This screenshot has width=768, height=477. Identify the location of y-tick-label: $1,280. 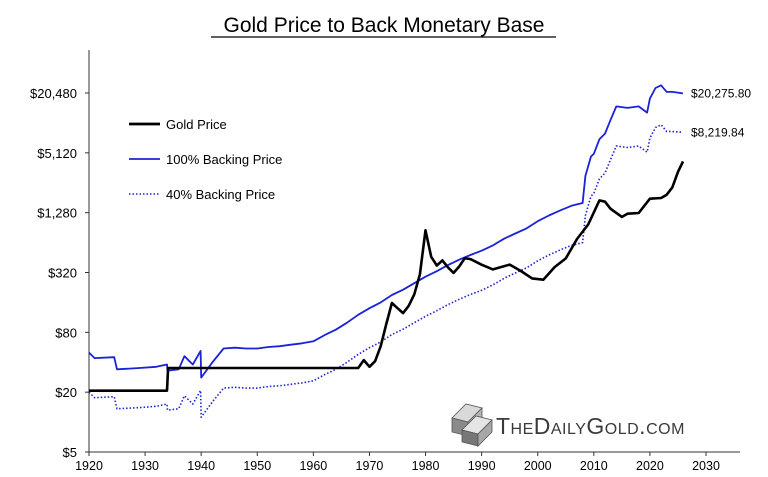
(57, 213).